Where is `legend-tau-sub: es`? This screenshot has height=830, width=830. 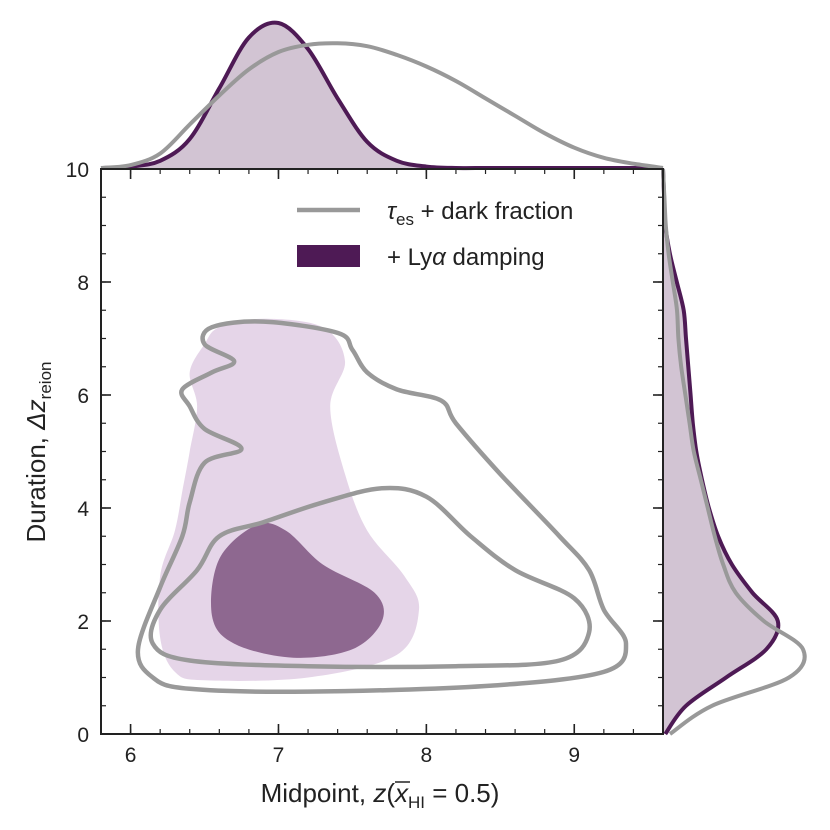
legend-tau-sub: es is located at coordinates (405, 219).